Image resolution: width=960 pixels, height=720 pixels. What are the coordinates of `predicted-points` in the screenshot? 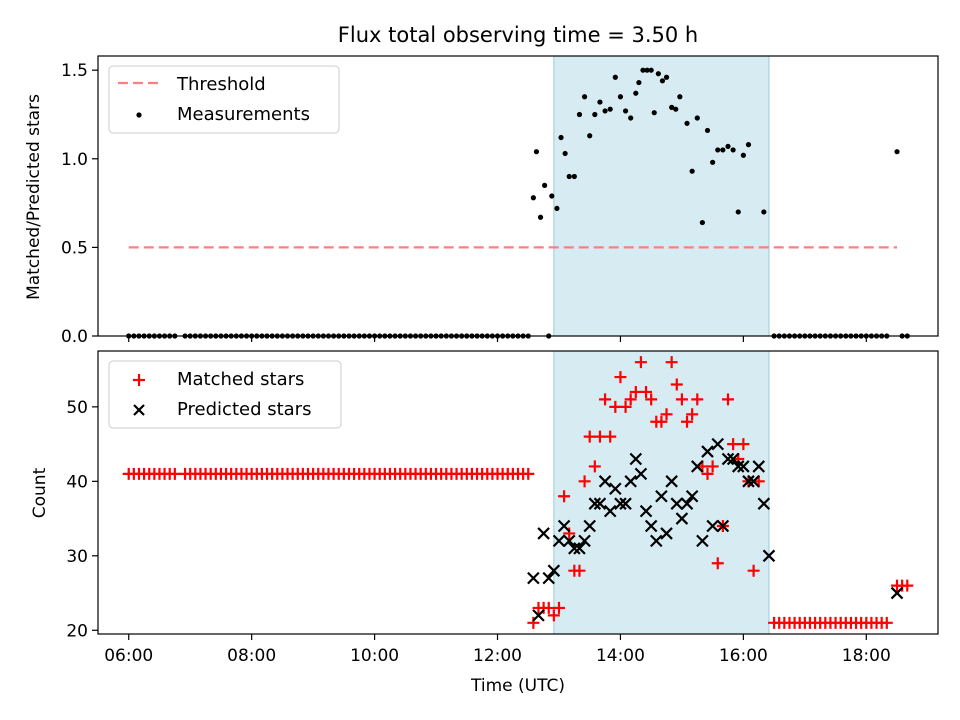 It's located at (715, 529).